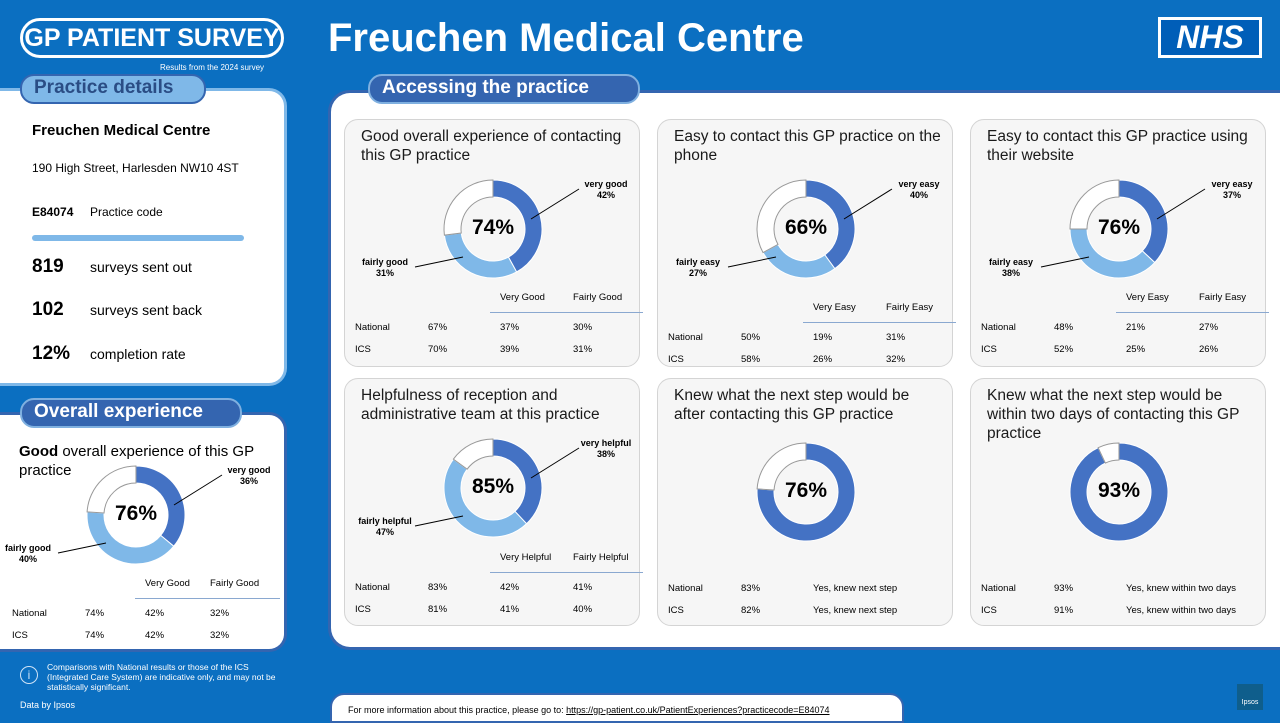  I want to click on row-total: 74%, so click(95, 613).